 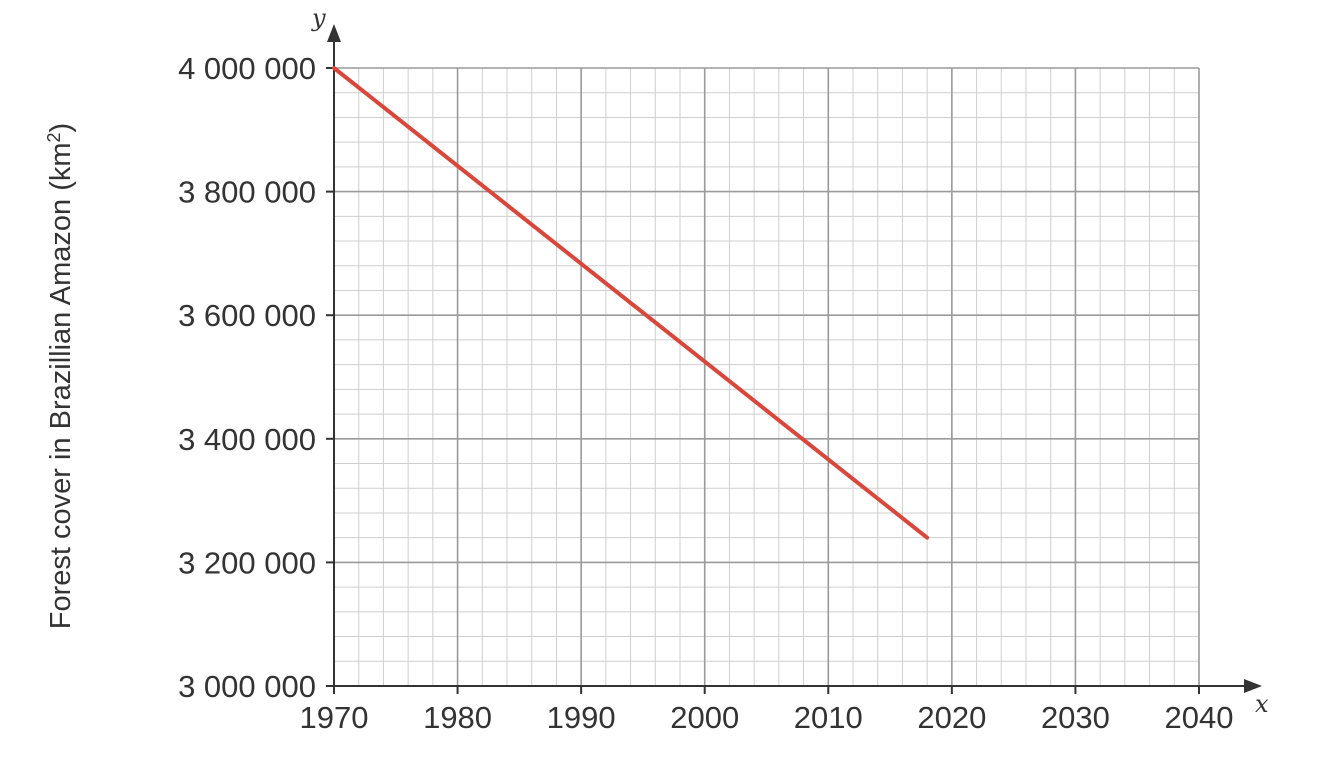 I want to click on y-axis-label-main: Forest cover in Brazillian Amazon (km, so click(x=61, y=385).